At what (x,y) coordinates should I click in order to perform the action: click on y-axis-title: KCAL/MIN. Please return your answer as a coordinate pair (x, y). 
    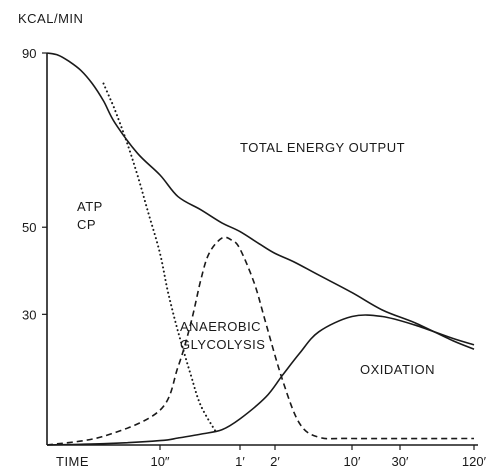
    Looking at the image, I should click on (50, 18).